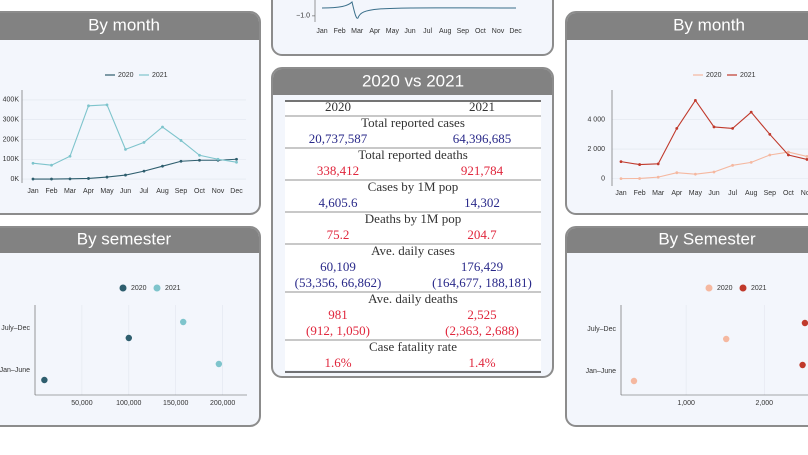  What do you see at coordinates (337, 362) in the screenshot?
I see `cell: 1.6%` at bounding box center [337, 362].